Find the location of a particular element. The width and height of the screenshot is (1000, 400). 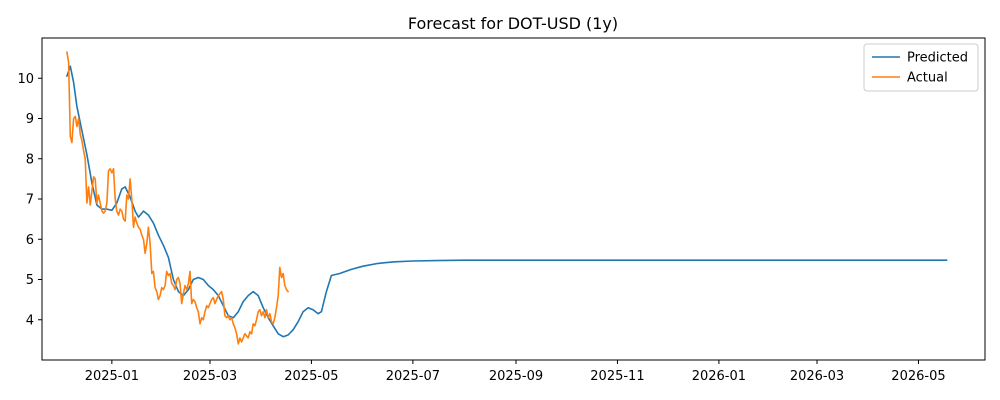

x-tick-label: 2025-01 is located at coordinates (112, 376).